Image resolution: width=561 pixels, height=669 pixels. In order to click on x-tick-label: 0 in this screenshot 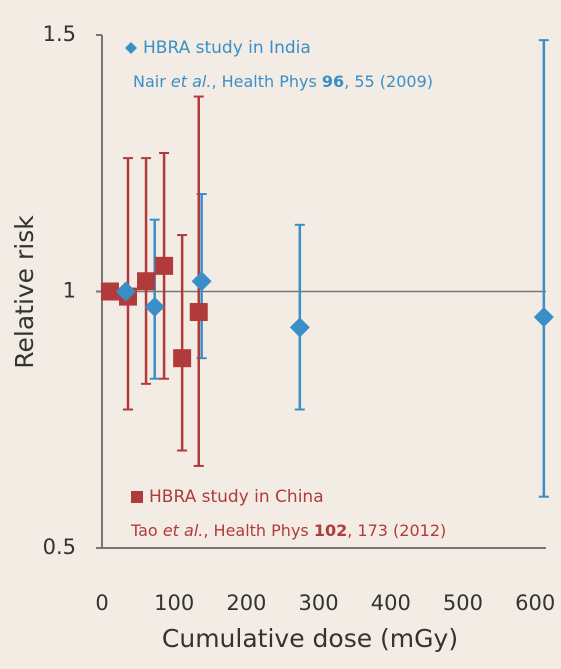, I will do `click(101, 603)`.